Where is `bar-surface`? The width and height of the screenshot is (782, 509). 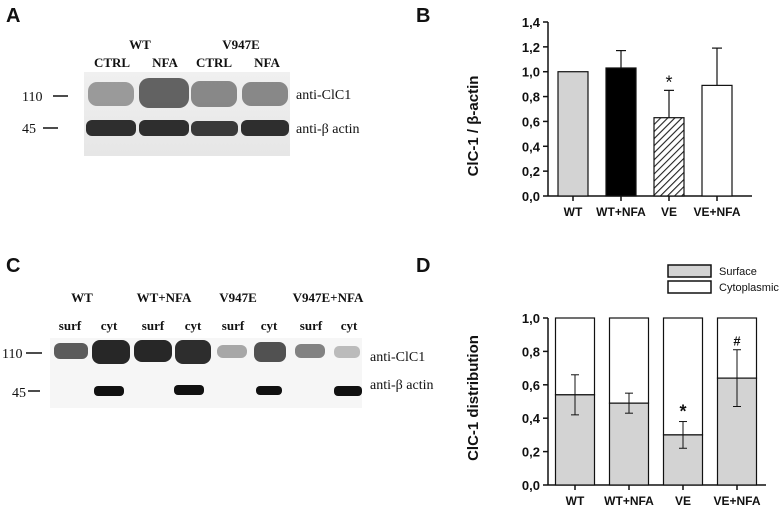
bar-surface is located at coordinates (629, 444).